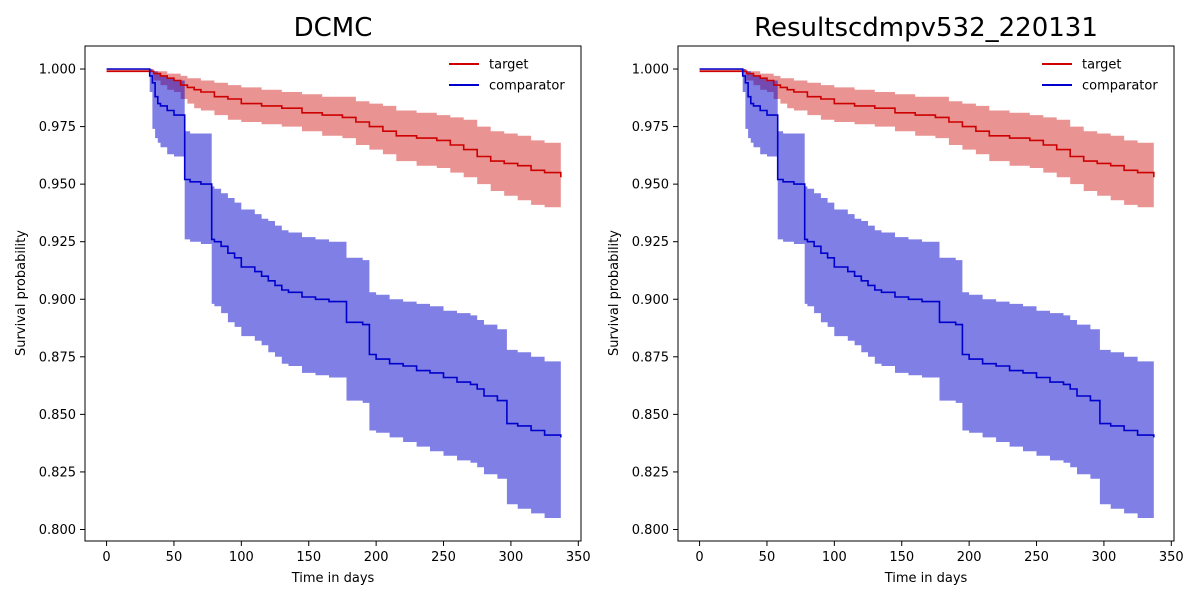 This screenshot has width=1200, height=600. I want to click on chart-title: Resultscdmpv532_220131, so click(926, 28).